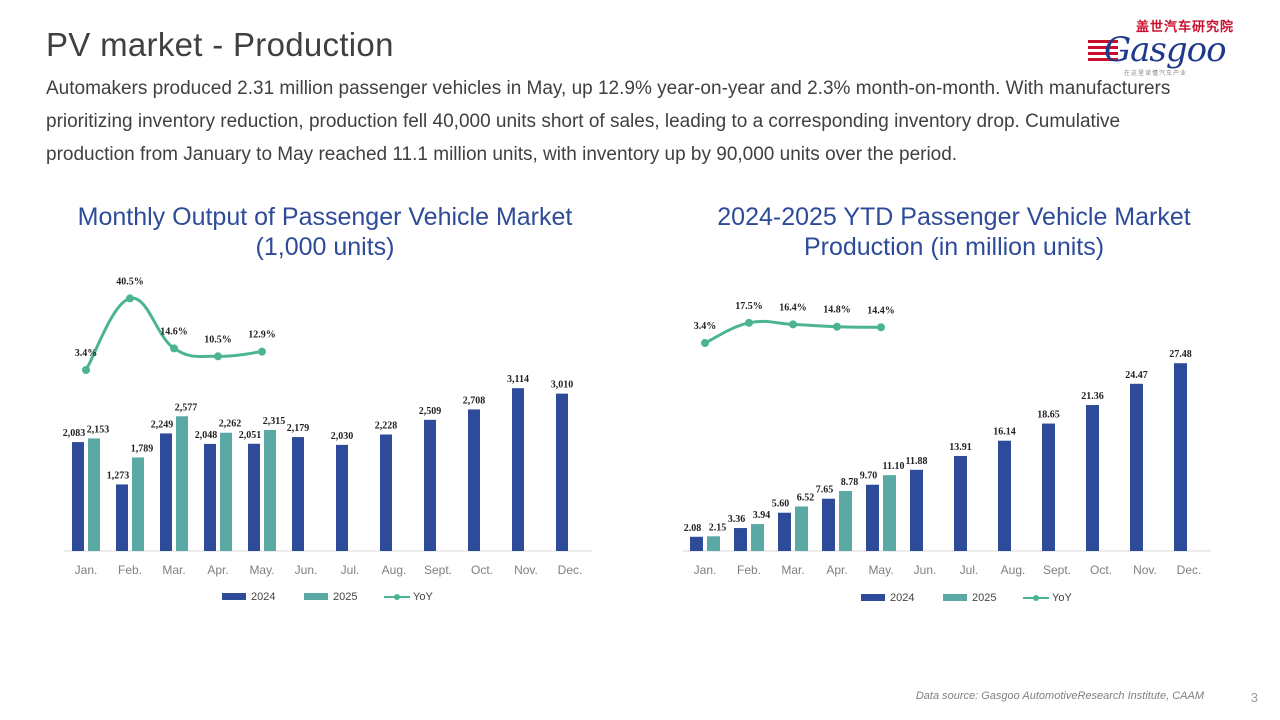 Image resolution: width=1280 pixels, height=720 pixels. I want to click on c2-tick-7: Jul., so click(969, 570).